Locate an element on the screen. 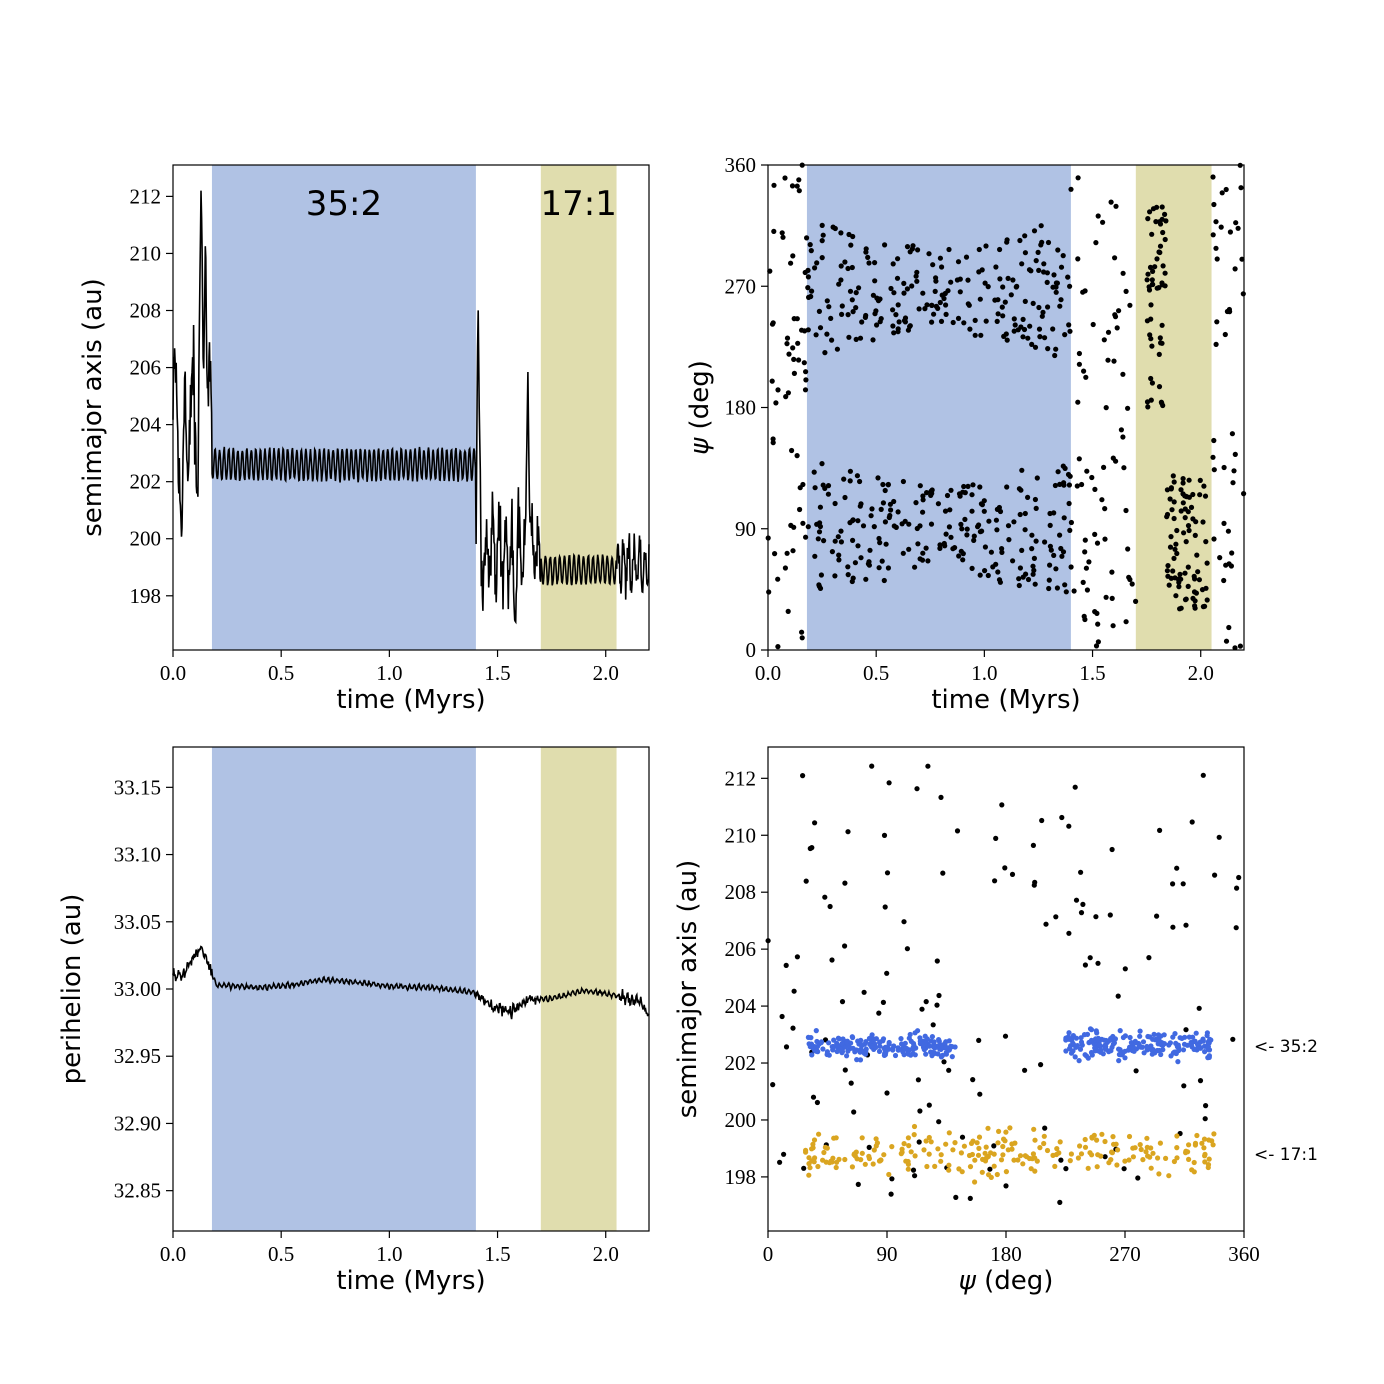 This screenshot has height=1384, width=1384. x-tick-label: 2.0 is located at coordinates (606, 673).